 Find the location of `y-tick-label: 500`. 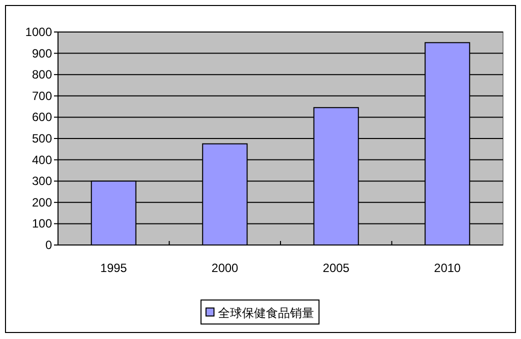

y-tick-label: 500 is located at coordinates (42, 139).